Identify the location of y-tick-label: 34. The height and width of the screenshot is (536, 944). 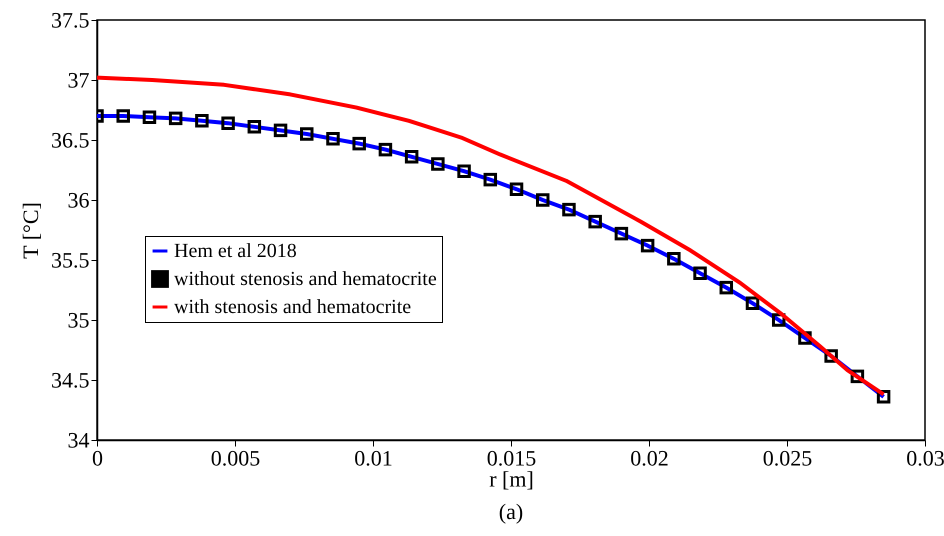
(79, 440).